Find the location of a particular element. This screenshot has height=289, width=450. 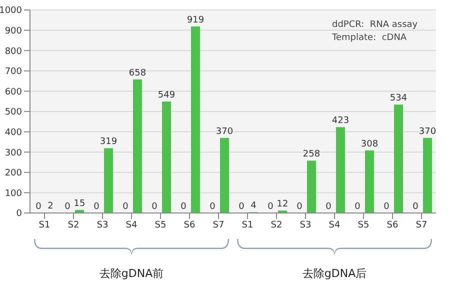

annotation: ddPCR: RNA assay is located at coordinates (375, 25).